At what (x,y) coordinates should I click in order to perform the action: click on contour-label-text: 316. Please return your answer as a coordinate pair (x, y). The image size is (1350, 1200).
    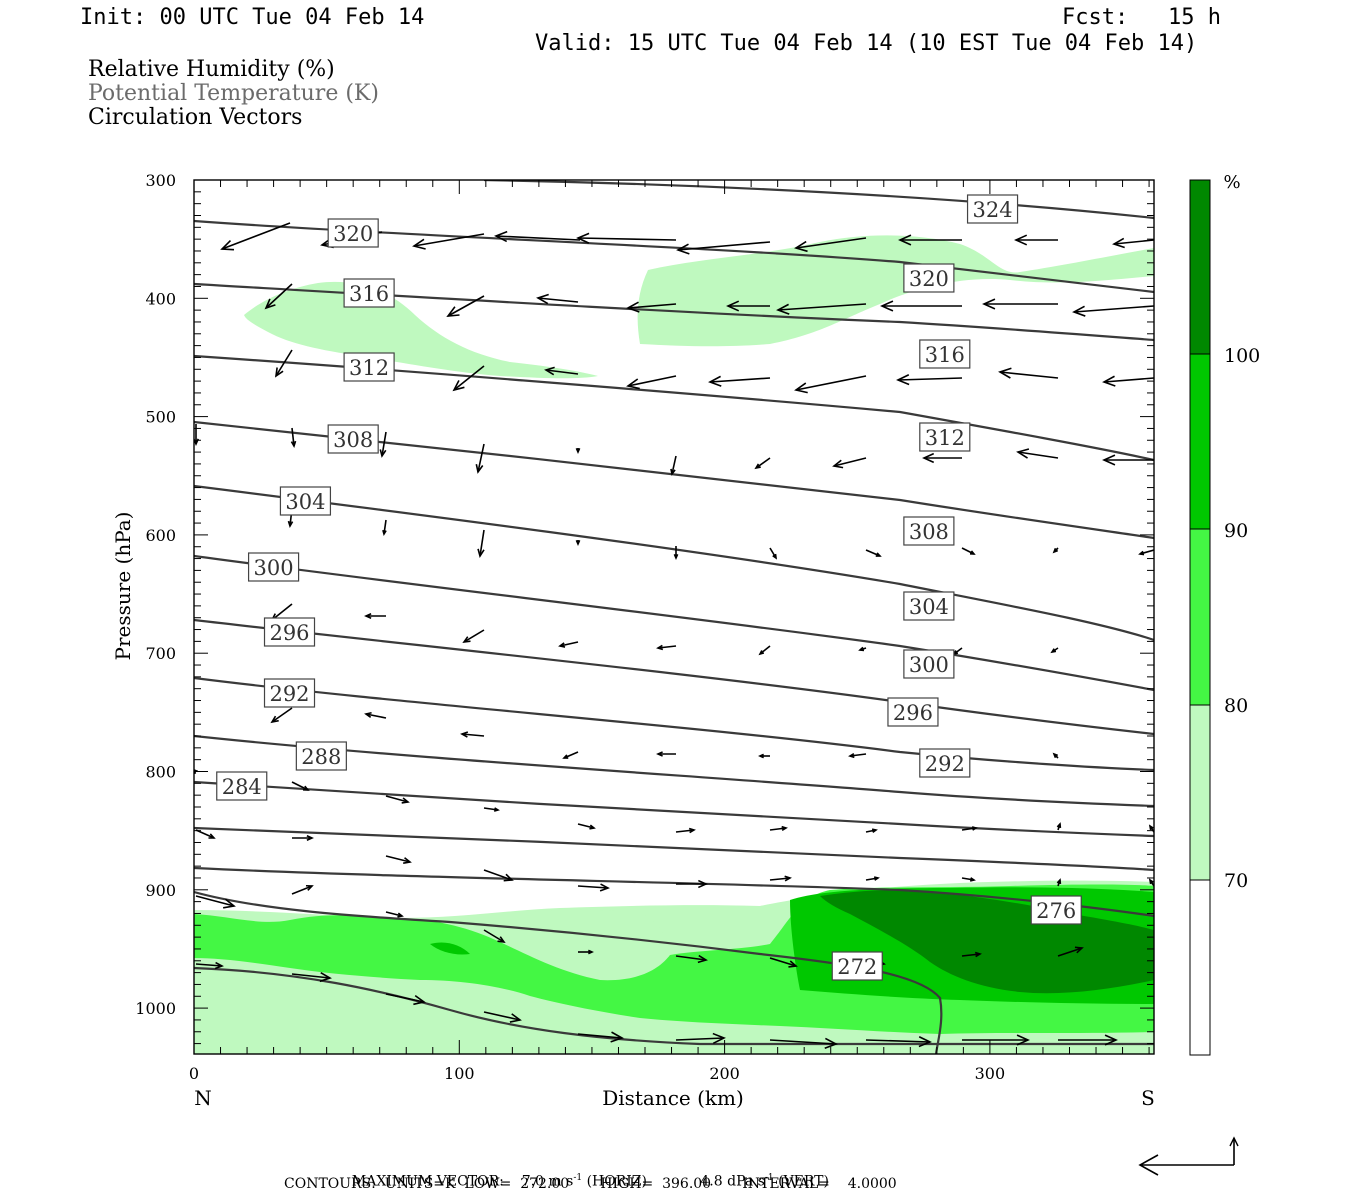
    Looking at the image, I should click on (369, 294).